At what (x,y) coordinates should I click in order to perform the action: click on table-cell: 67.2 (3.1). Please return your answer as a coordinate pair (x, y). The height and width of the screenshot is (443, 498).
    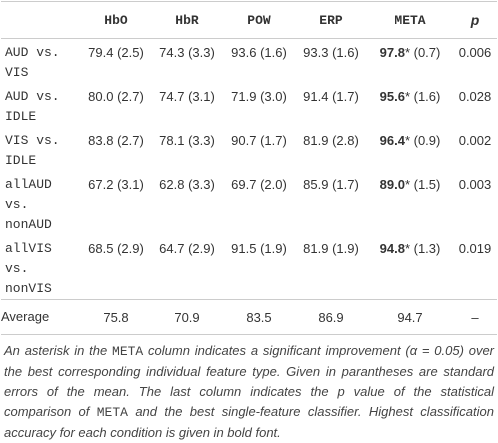
    Looking at the image, I should click on (116, 184).